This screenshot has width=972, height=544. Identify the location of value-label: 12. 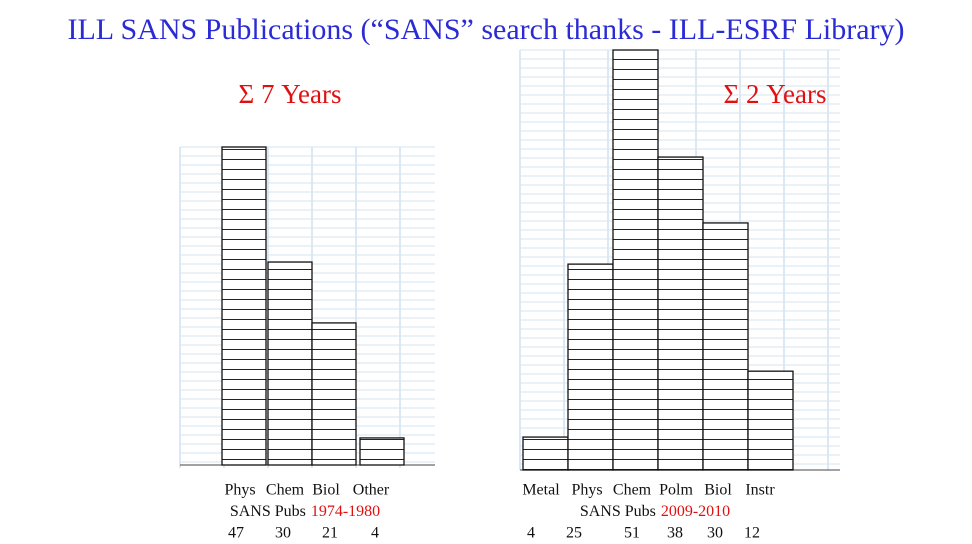
(752, 533).